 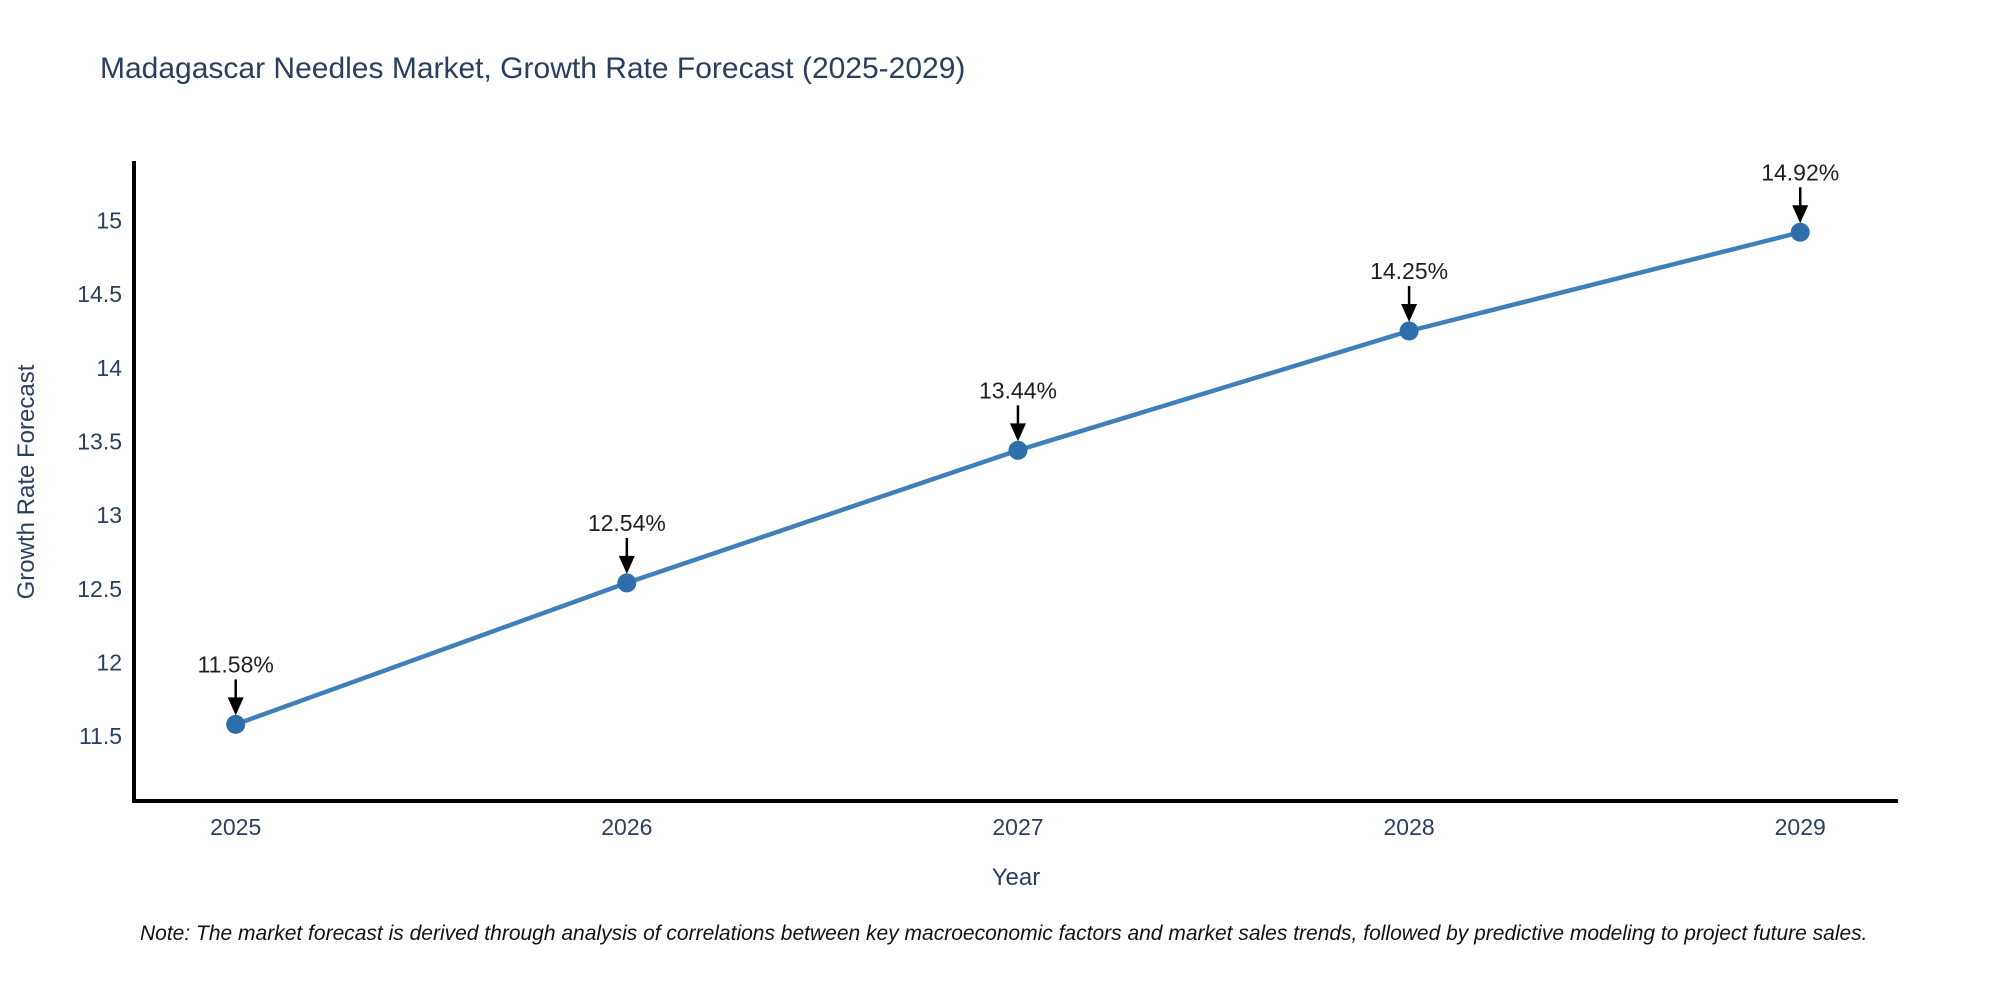 I want to click on y-tick-label: 12, so click(x=109, y=662).